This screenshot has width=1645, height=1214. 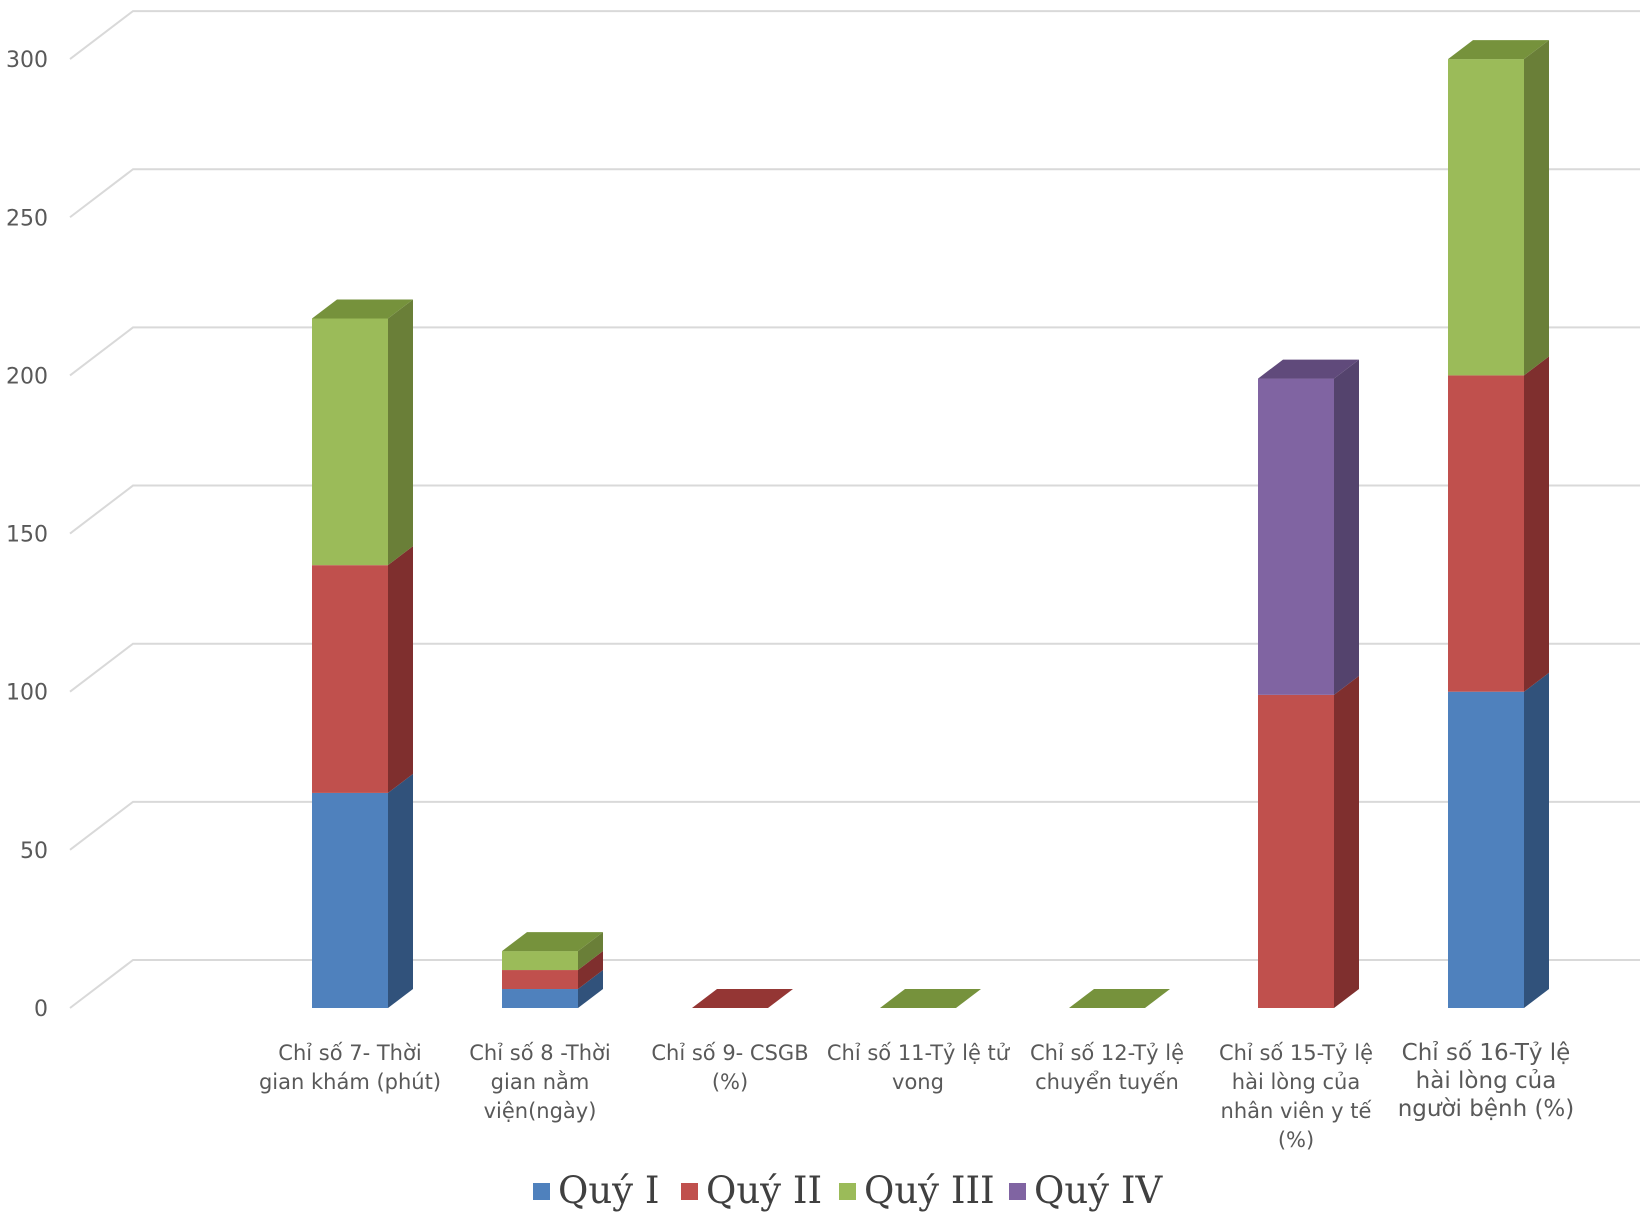 I want to click on x-category-label: Chỉ số 9- CSGB (%), so click(x=729, y=1067).